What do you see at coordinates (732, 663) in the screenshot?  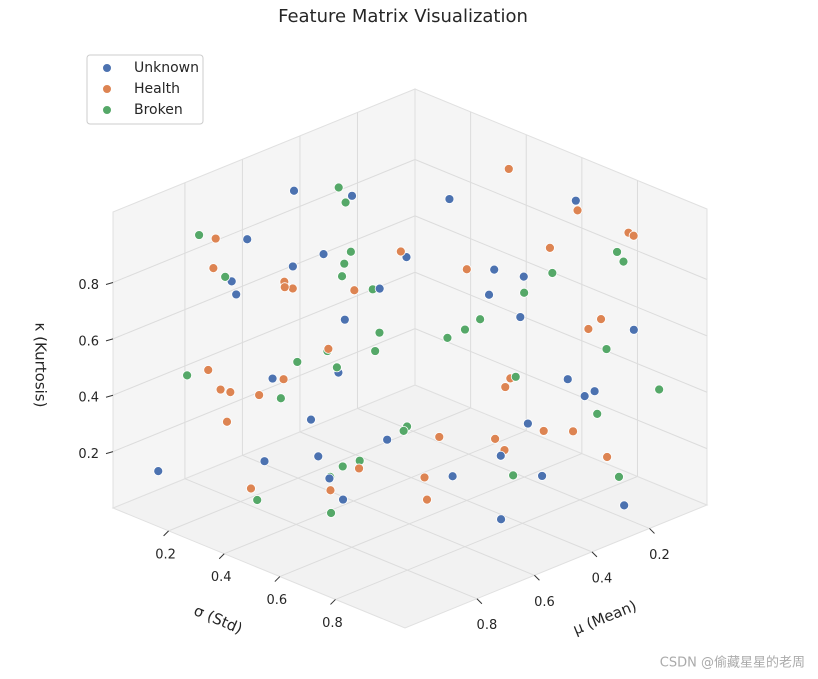 I see `watermark: CSDN @偷藏星星的老周` at bounding box center [732, 663].